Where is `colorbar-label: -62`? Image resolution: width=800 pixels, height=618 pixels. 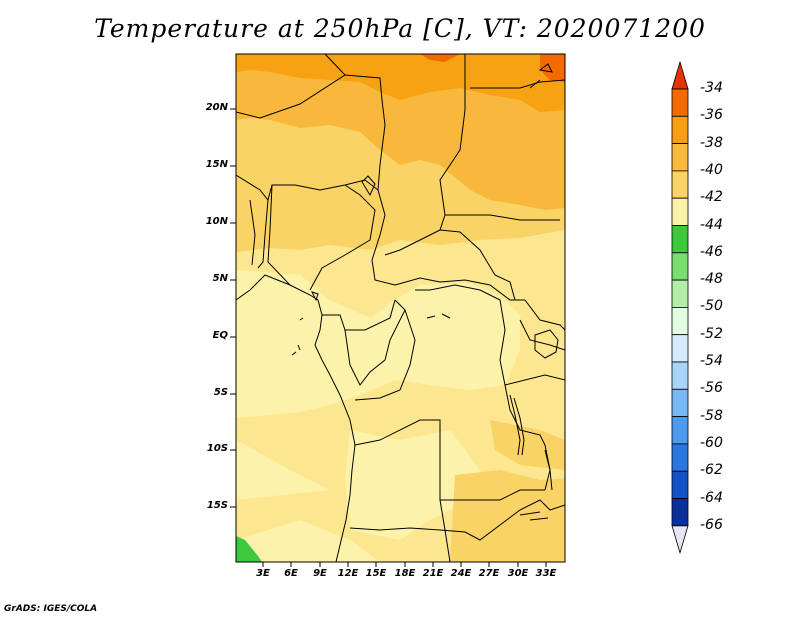
colorbar-label: -62 is located at coordinates (711, 470).